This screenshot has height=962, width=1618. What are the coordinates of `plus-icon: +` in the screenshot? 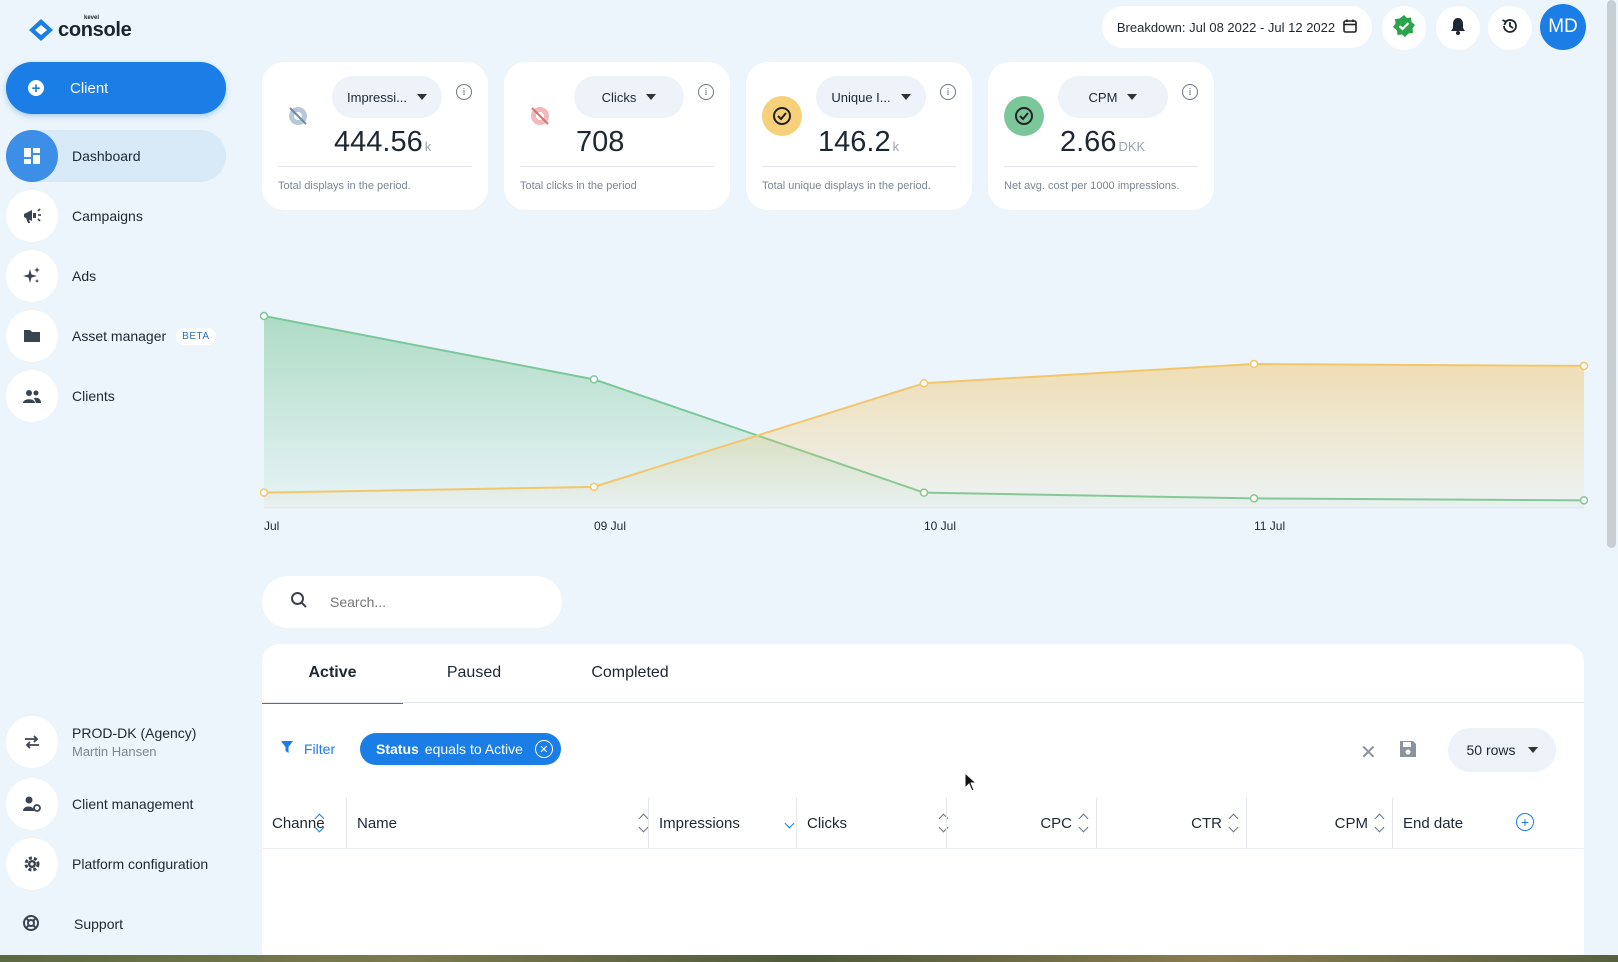 It's located at (36, 88).